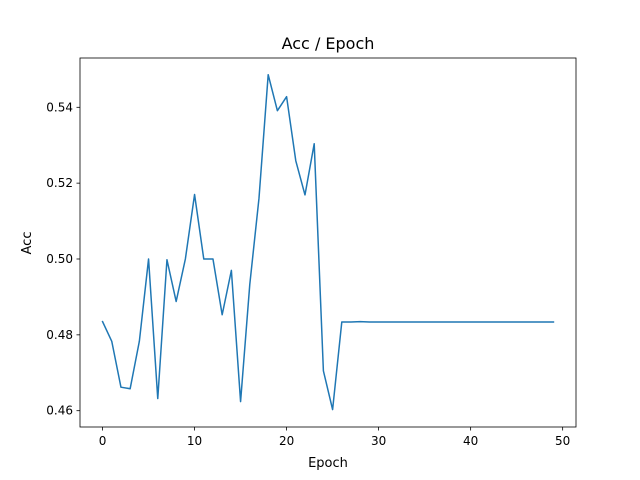 This screenshot has width=640, height=480. Describe the element at coordinates (27, 243) in the screenshot. I see `y-axis-label: Acc` at that location.